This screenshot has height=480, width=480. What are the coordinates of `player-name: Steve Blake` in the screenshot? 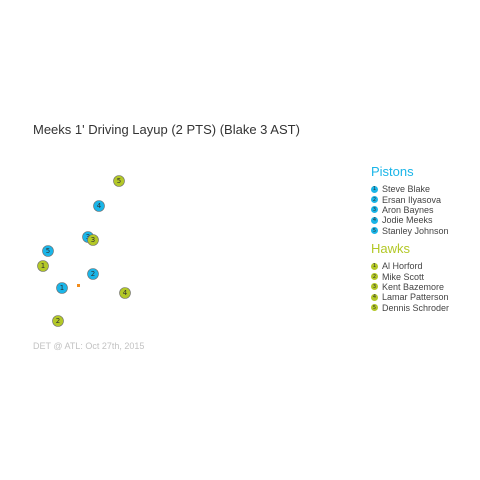 It's located at (406, 189).